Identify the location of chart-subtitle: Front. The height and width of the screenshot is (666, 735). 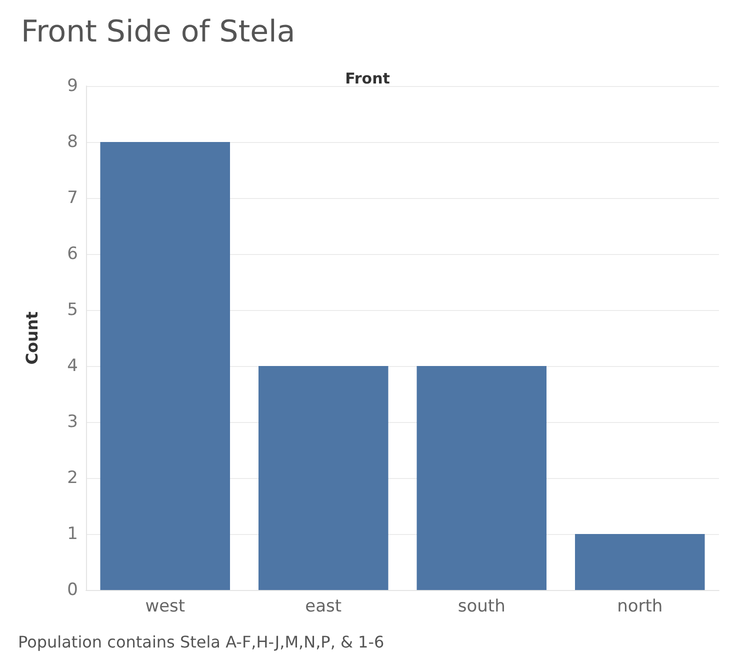
(367, 79).